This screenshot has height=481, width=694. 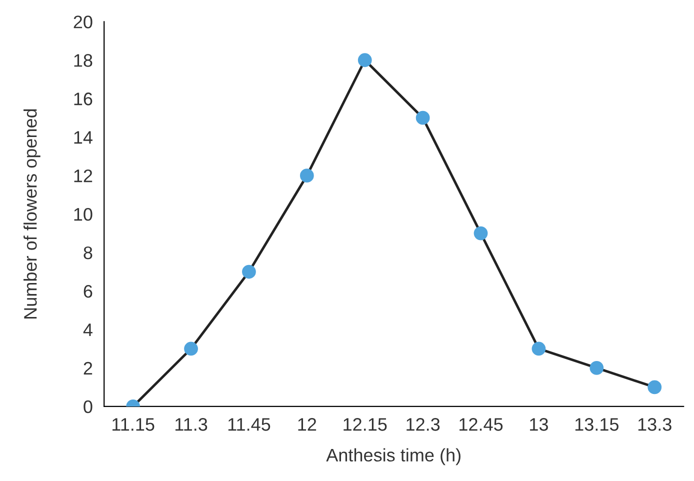 I want to click on x-axis-title: Anthesis time (h), so click(x=393, y=457).